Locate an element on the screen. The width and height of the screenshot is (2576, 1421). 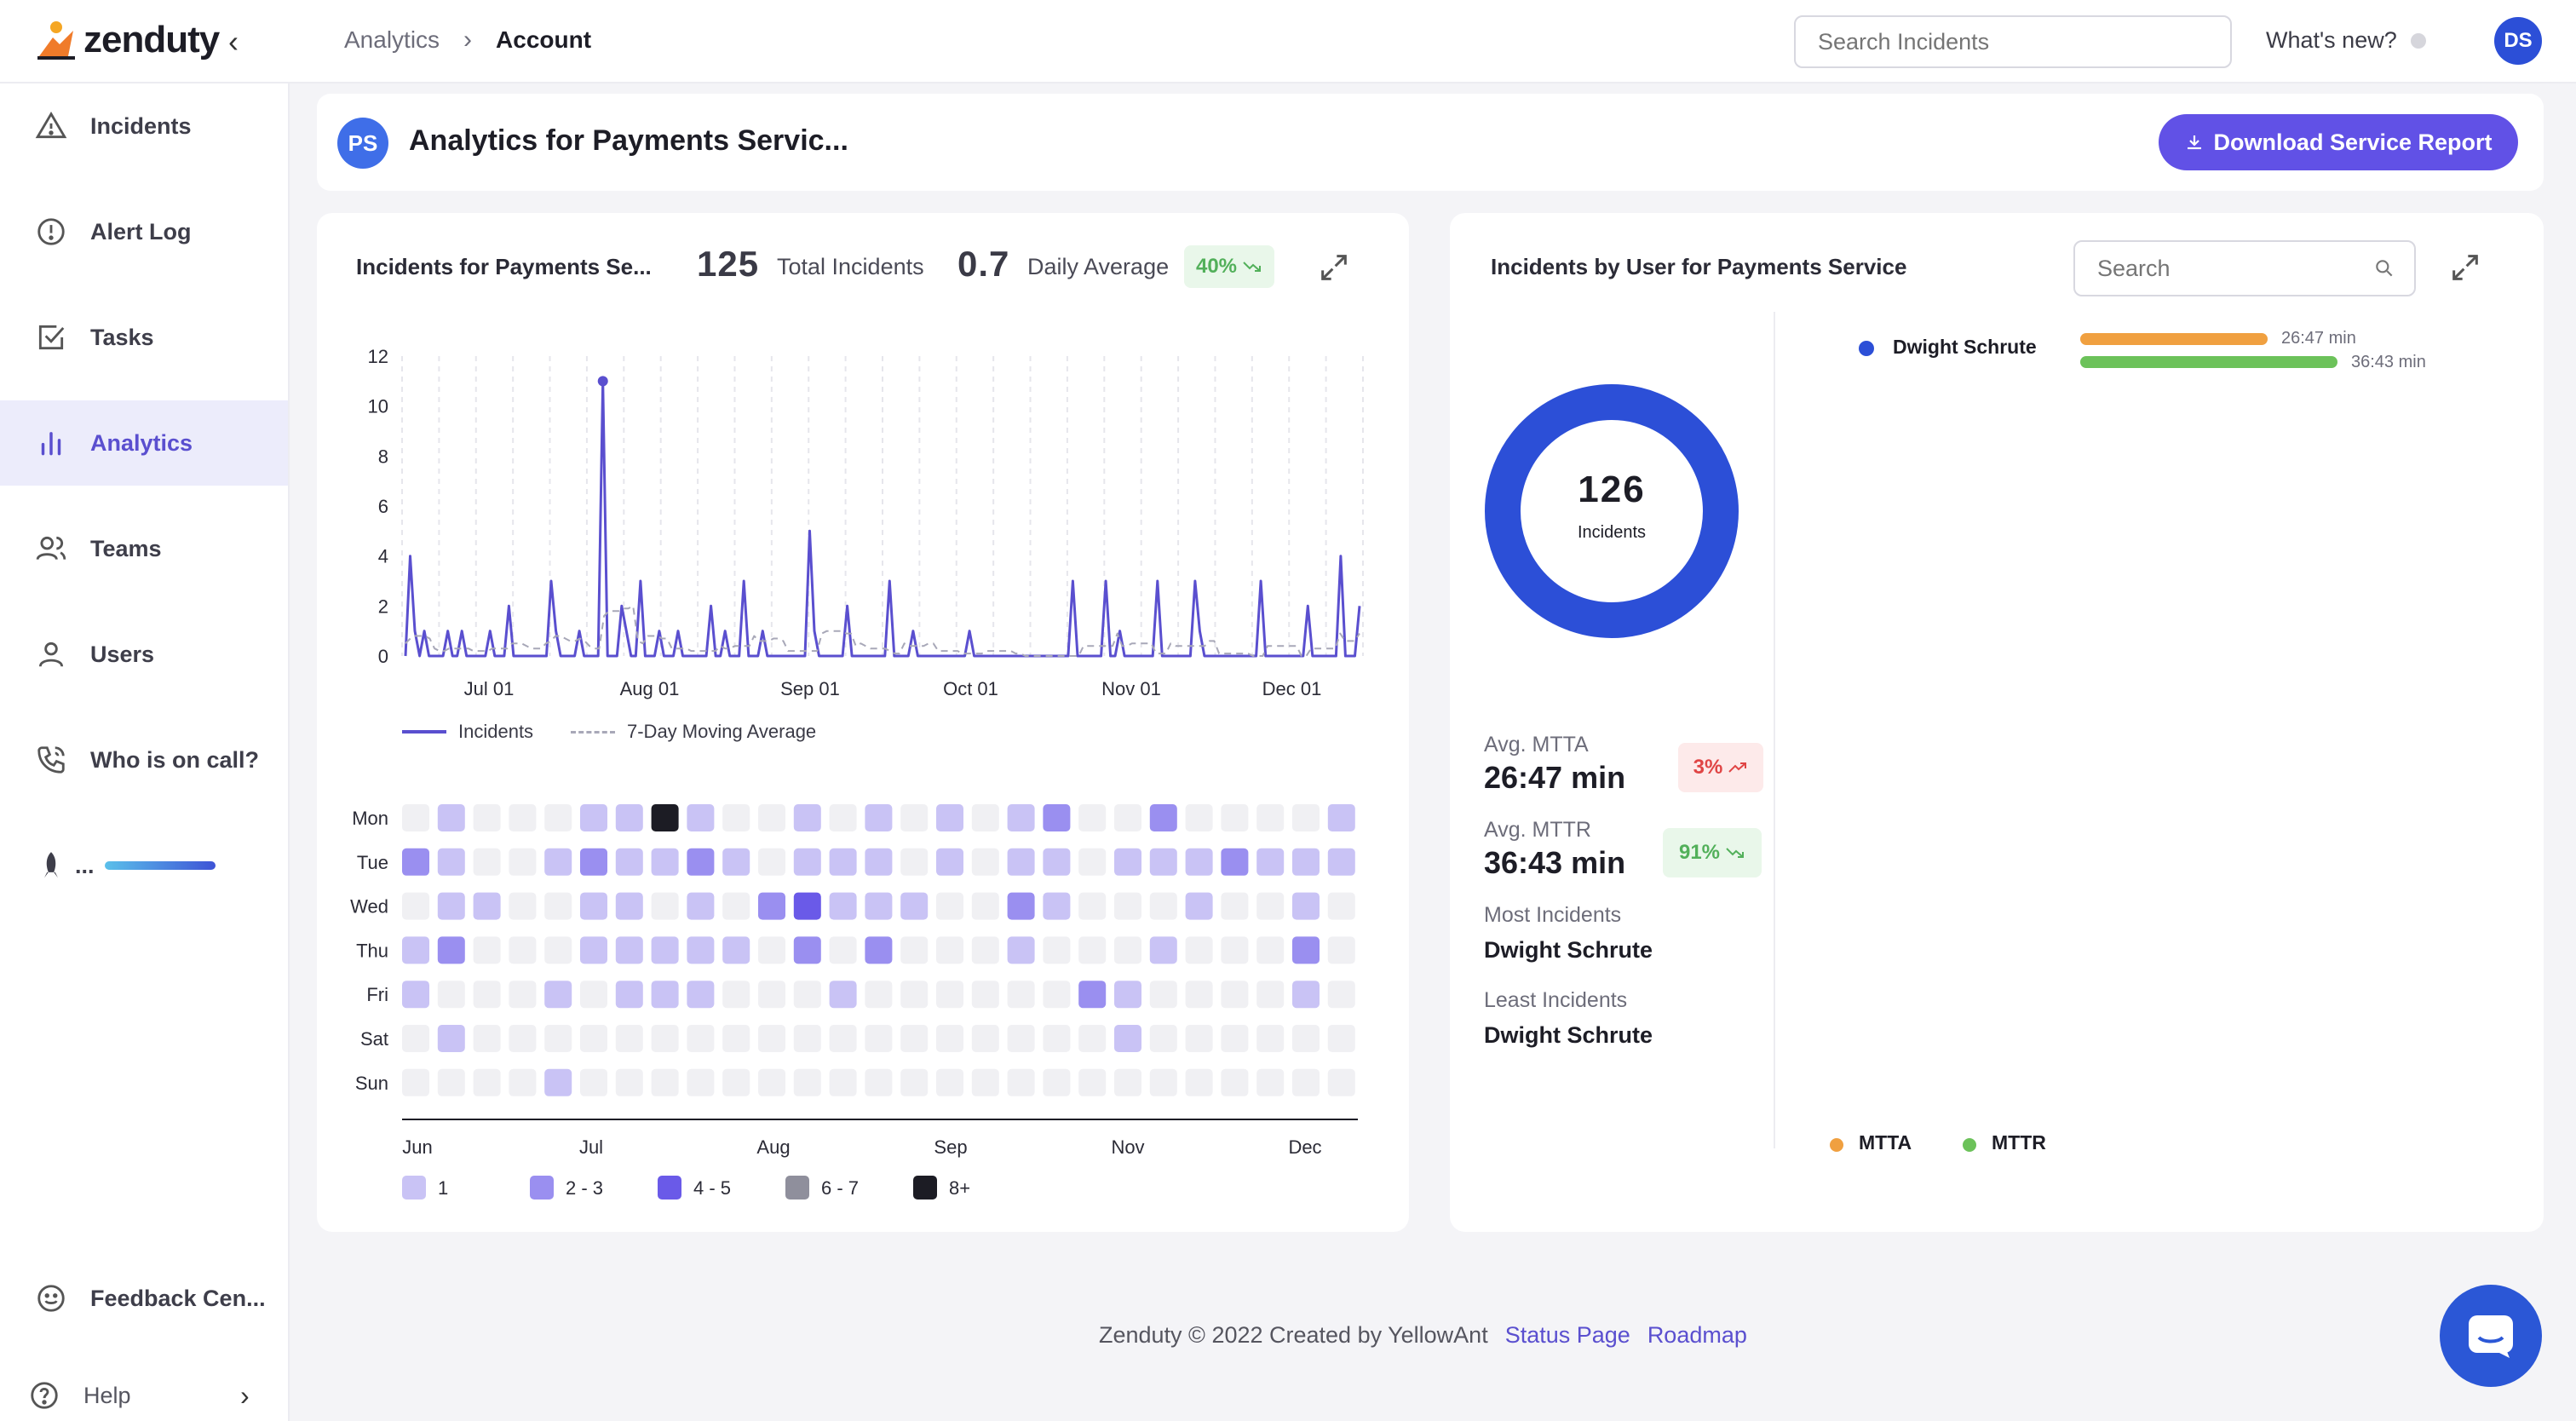
zenduty-logo: zenduty is located at coordinates (127, 40).